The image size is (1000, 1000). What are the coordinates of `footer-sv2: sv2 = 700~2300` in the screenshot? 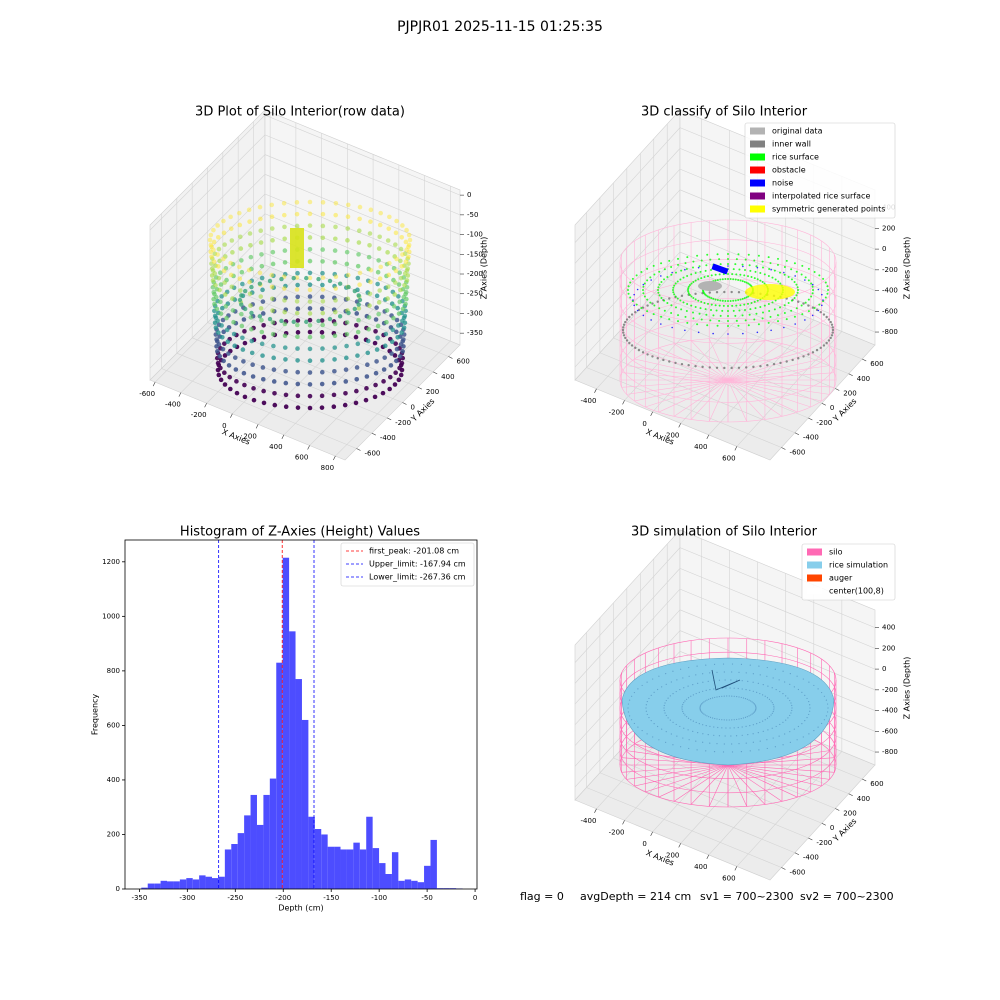 It's located at (847, 896).